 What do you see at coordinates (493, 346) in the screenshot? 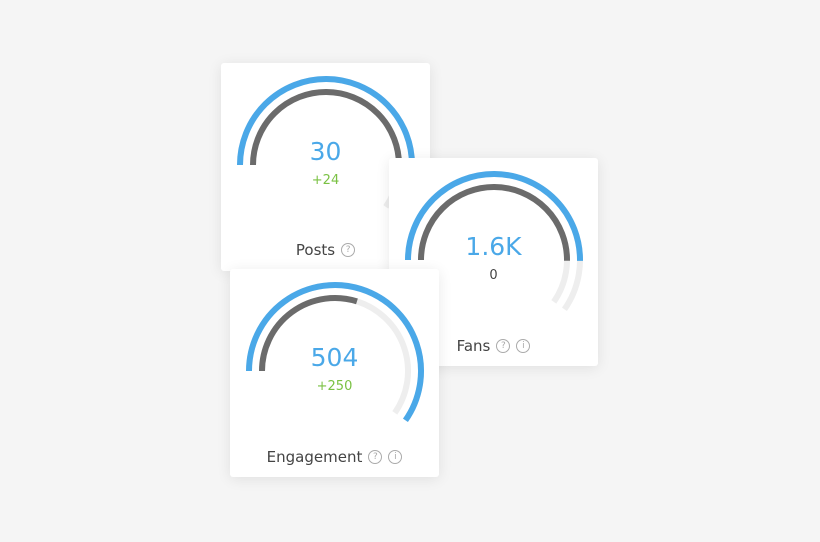
I see `fans-label-row: Fans ? i` at bounding box center [493, 346].